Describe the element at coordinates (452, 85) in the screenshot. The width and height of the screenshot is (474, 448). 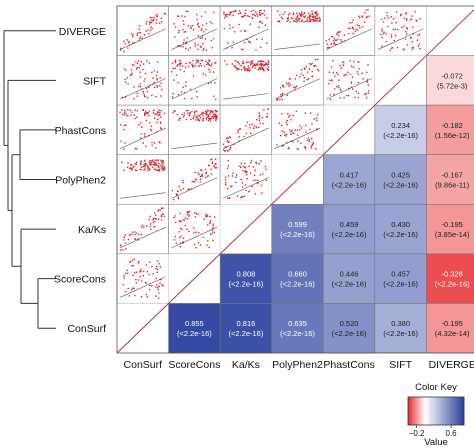
I see `p-value: (5.72e-3)` at that location.